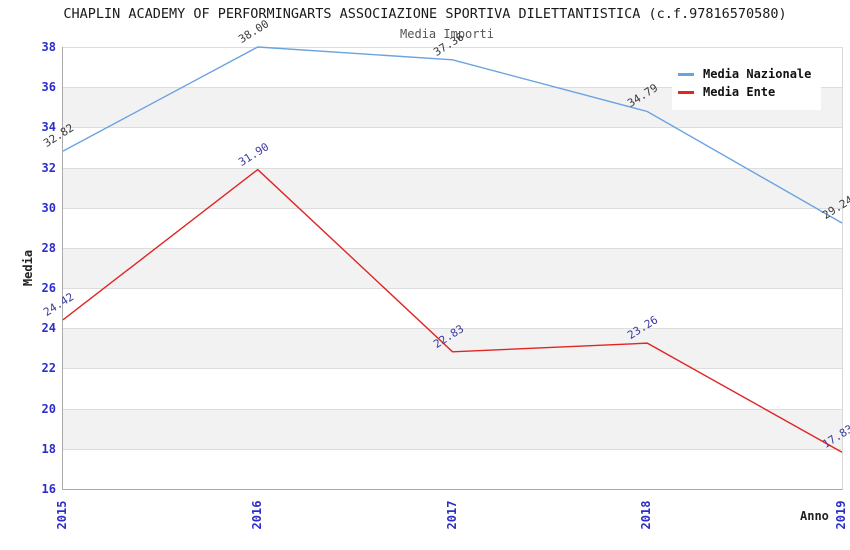 This screenshot has height=550, width=850. I want to click on y-tick-label: 16, so click(48, 489).